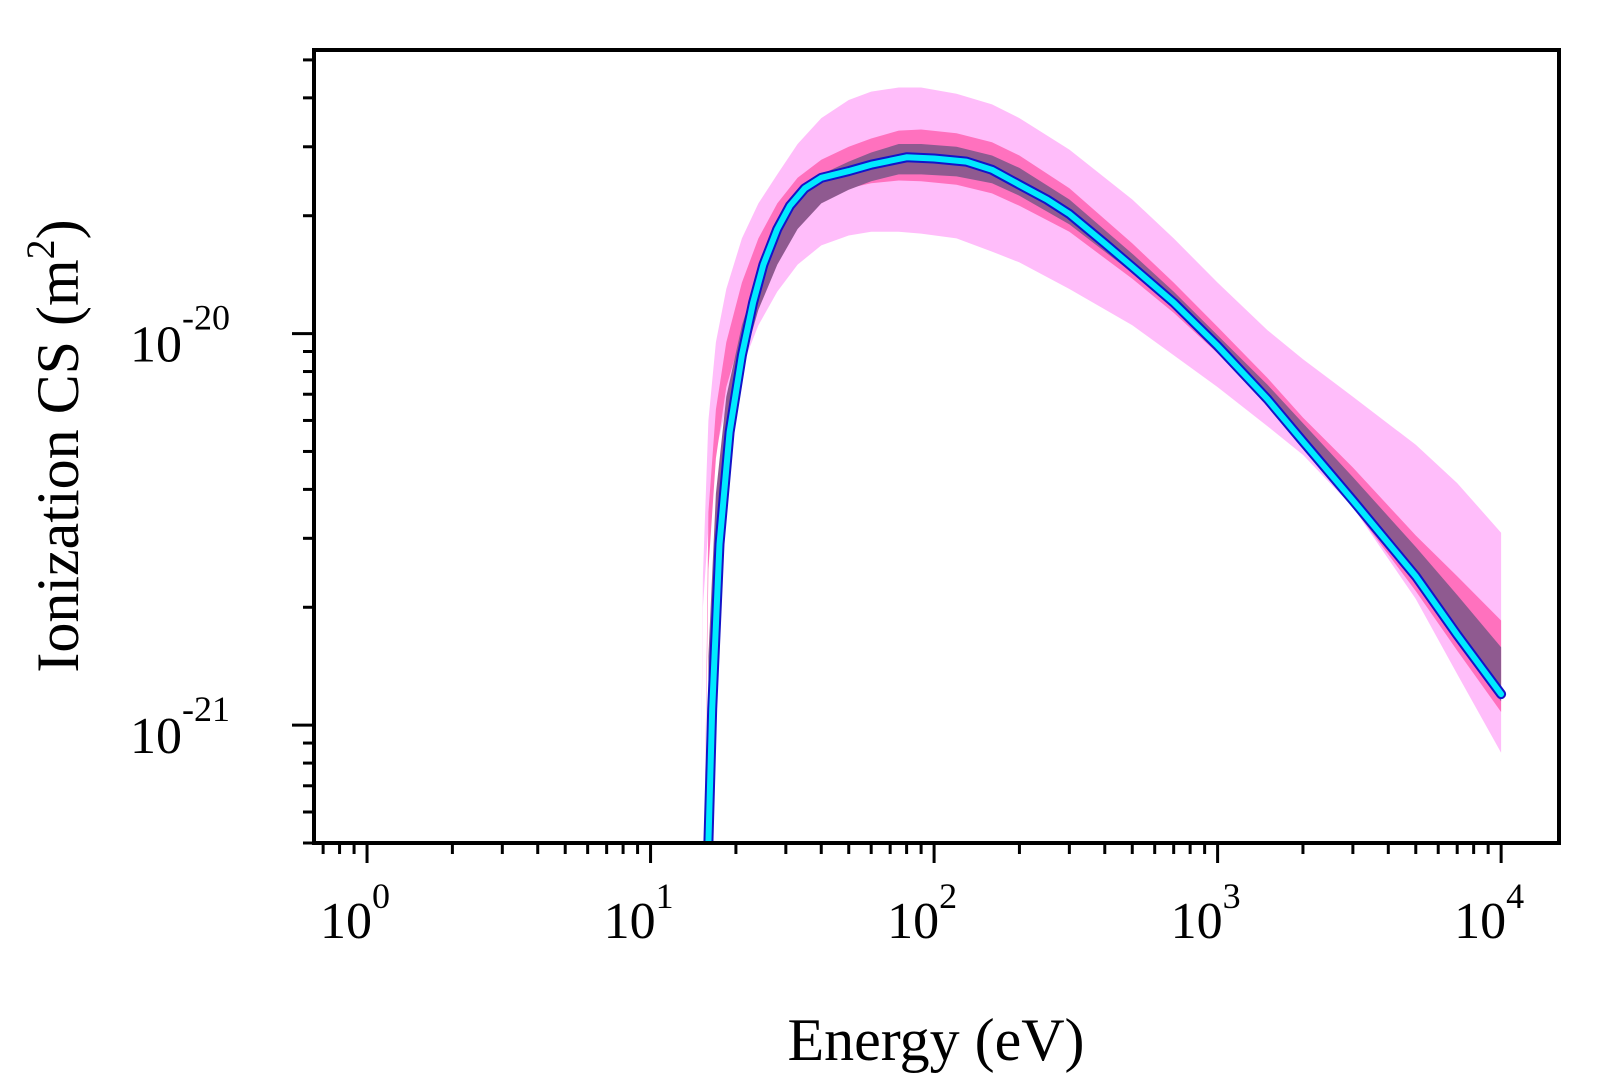  I want to click on y-tick-label: 10-20, so click(180, 336).